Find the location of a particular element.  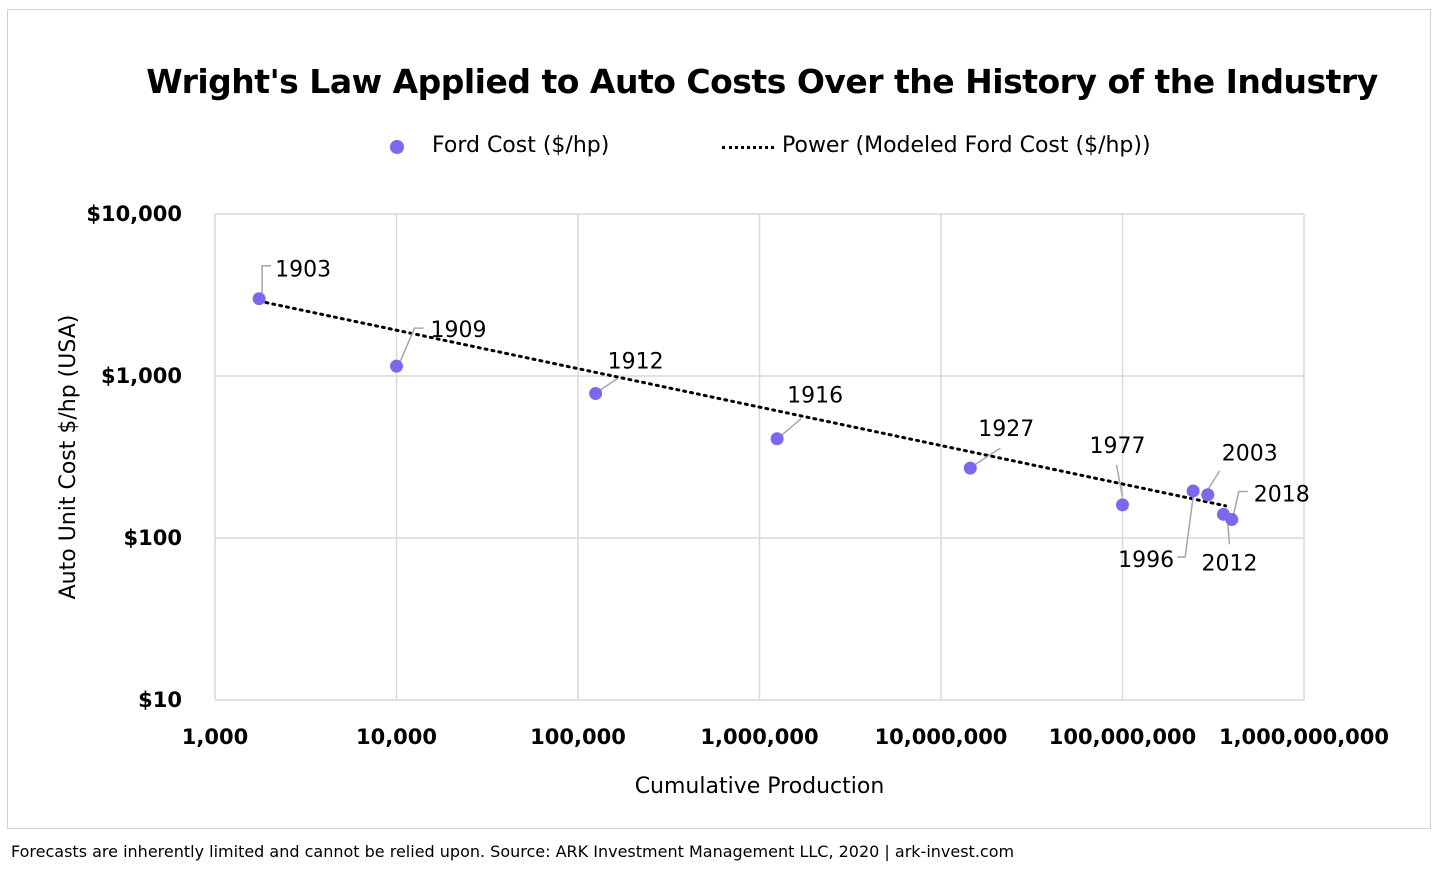

x-tick-label: 10,000 is located at coordinates (396, 737).